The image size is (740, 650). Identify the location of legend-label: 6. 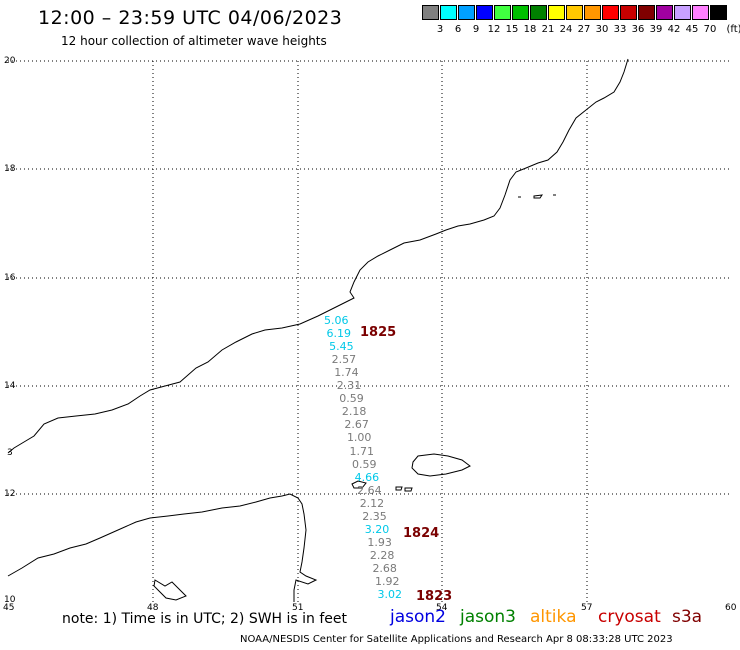
(458, 29).